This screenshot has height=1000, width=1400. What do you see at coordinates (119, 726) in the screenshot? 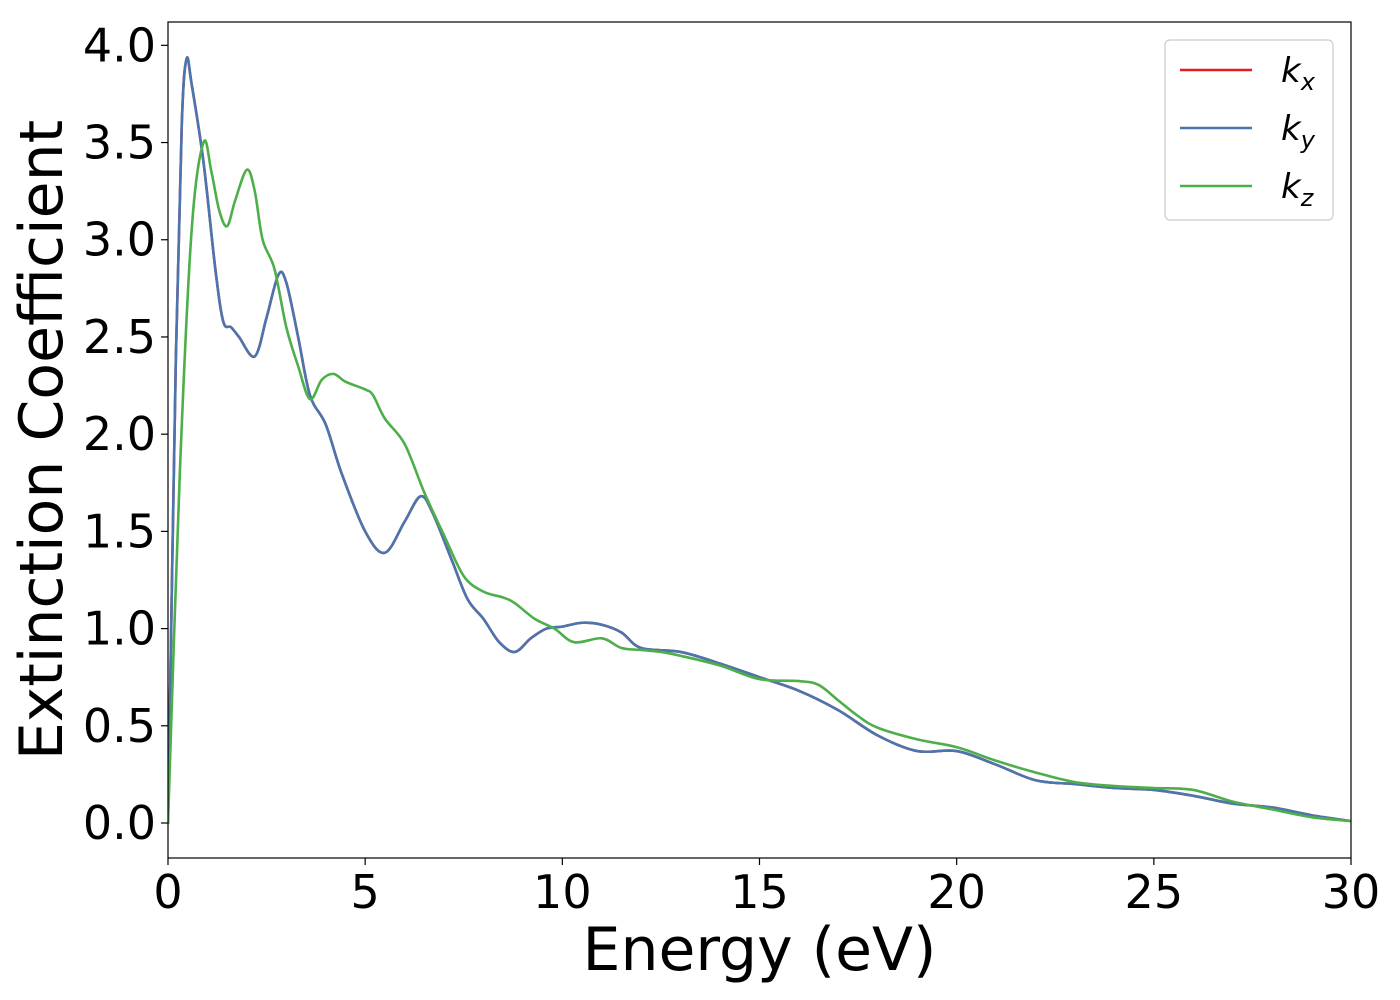
I see `y-tick-label: 0.5` at bounding box center [119, 726].